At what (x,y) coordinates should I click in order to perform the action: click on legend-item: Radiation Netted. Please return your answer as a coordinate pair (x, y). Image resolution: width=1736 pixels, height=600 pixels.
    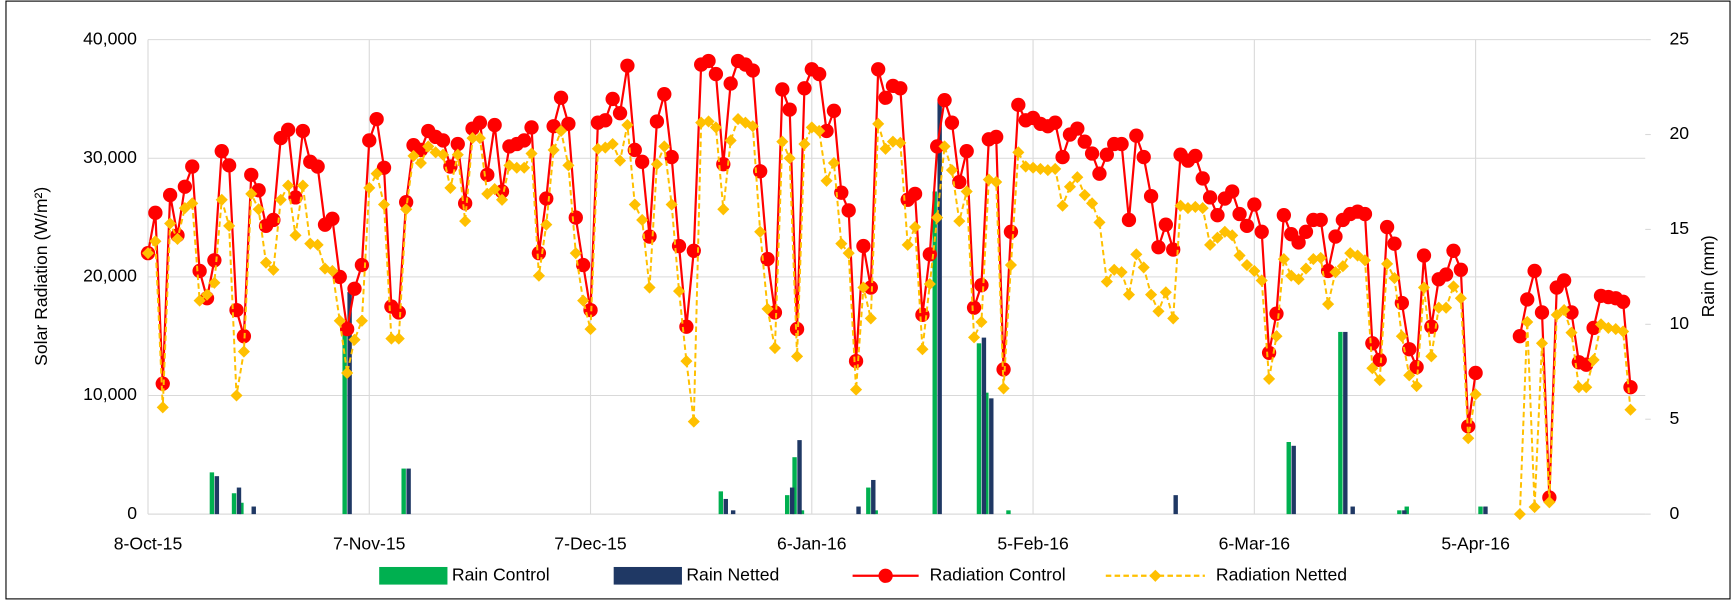
    Looking at the image, I should click on (1226, 574).